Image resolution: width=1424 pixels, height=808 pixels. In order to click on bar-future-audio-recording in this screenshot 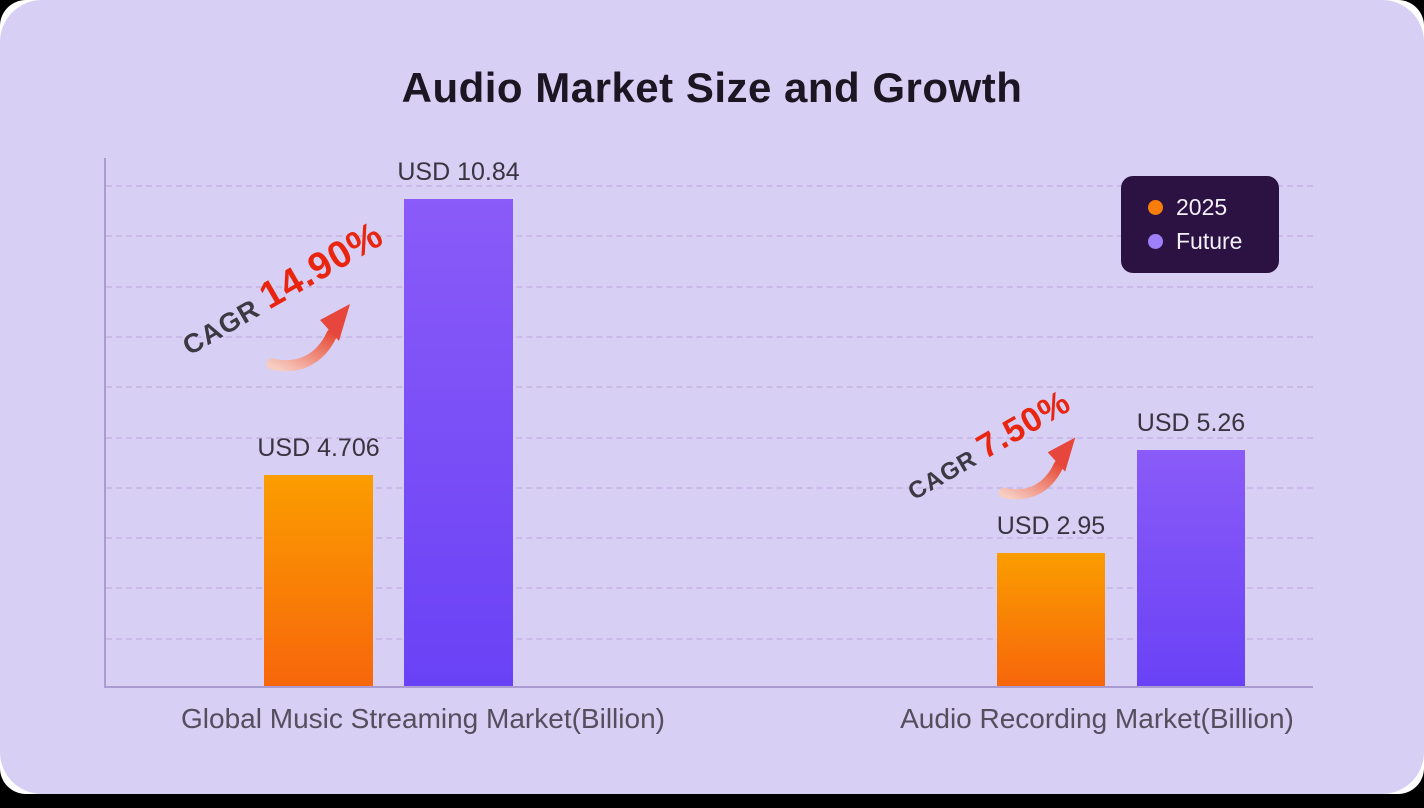, I will do `click(1191, 568)`.